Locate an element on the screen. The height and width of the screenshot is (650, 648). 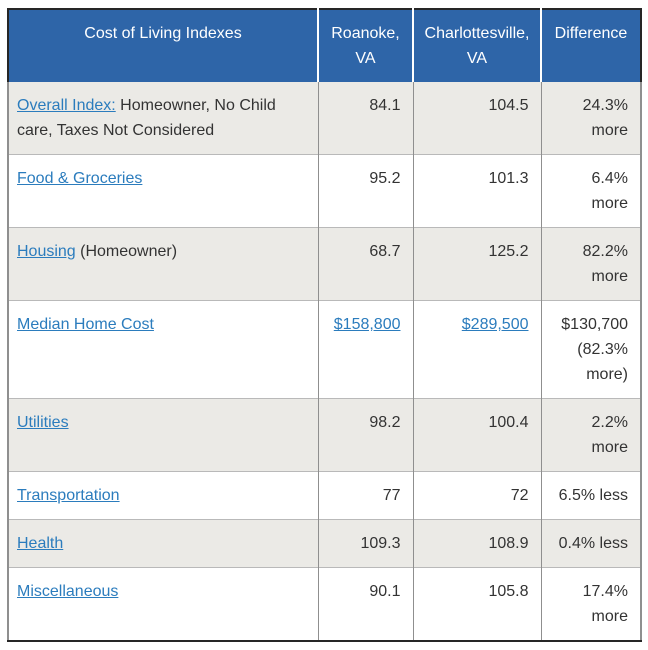
row-label-link: Food & Groceries is located at coordinates (80, 178).